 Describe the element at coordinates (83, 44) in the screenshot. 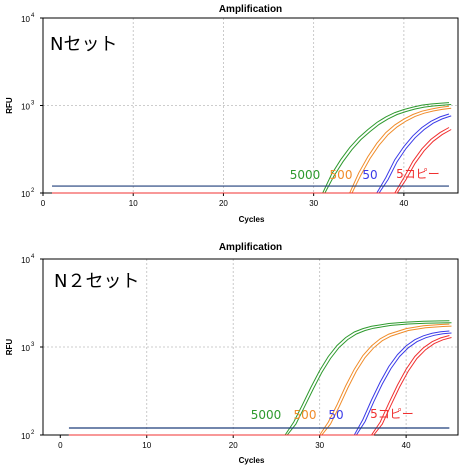

I see `panel-label: Nセット` at that location.